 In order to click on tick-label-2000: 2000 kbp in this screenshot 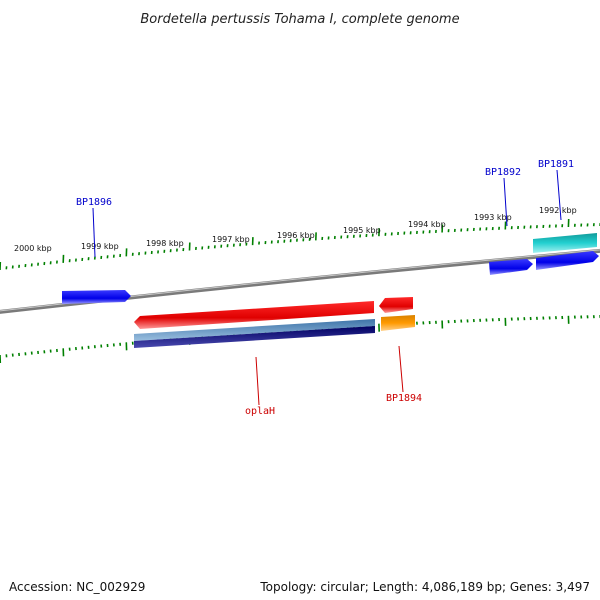, I will do `click(33, 248)`.